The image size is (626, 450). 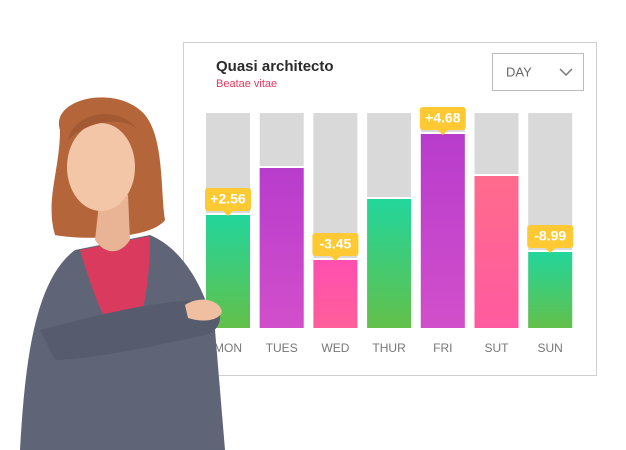 What do you see at coordinates (103, 126) in the screenshot?
I see `hair-fringe` at bounding box center [103, 126].